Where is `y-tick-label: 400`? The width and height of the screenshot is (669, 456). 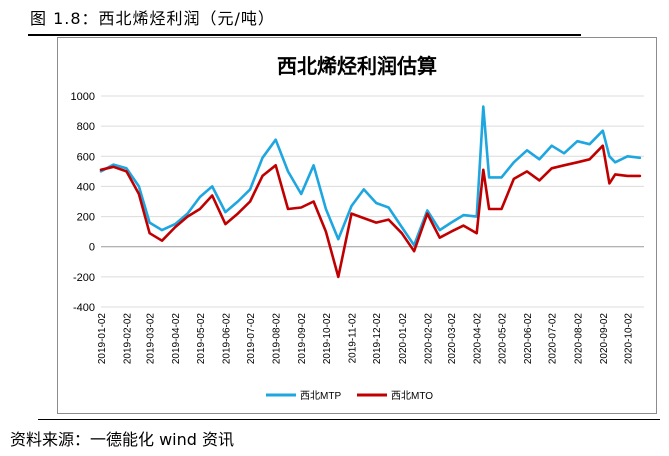
y-tick-label: 400 is located at coordinates (86, 187).